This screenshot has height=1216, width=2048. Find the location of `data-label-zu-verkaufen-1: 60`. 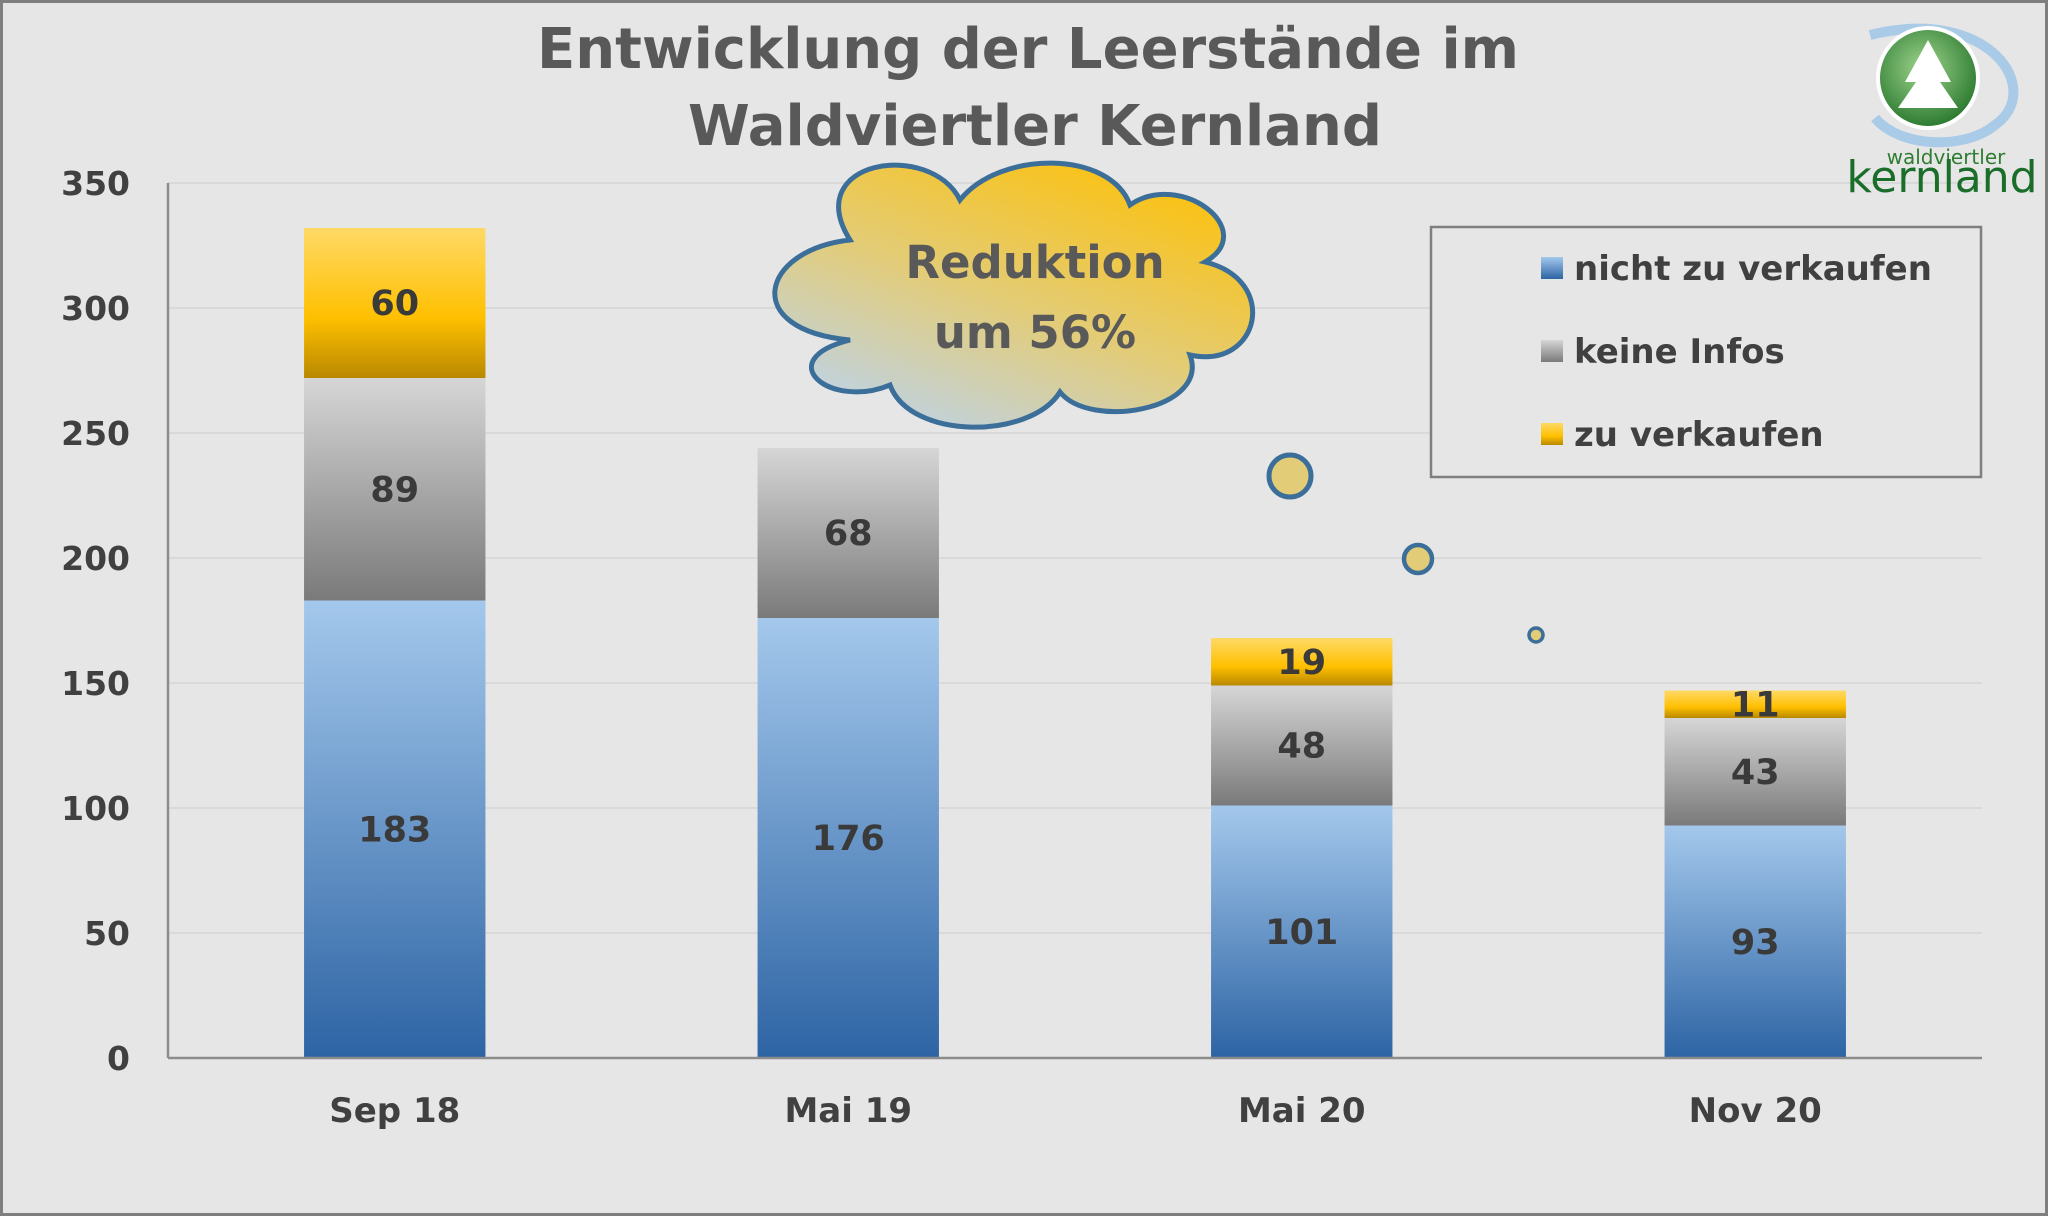

data-label-zu-verkaufen-1: 60 is located at coordinates (394, 304).